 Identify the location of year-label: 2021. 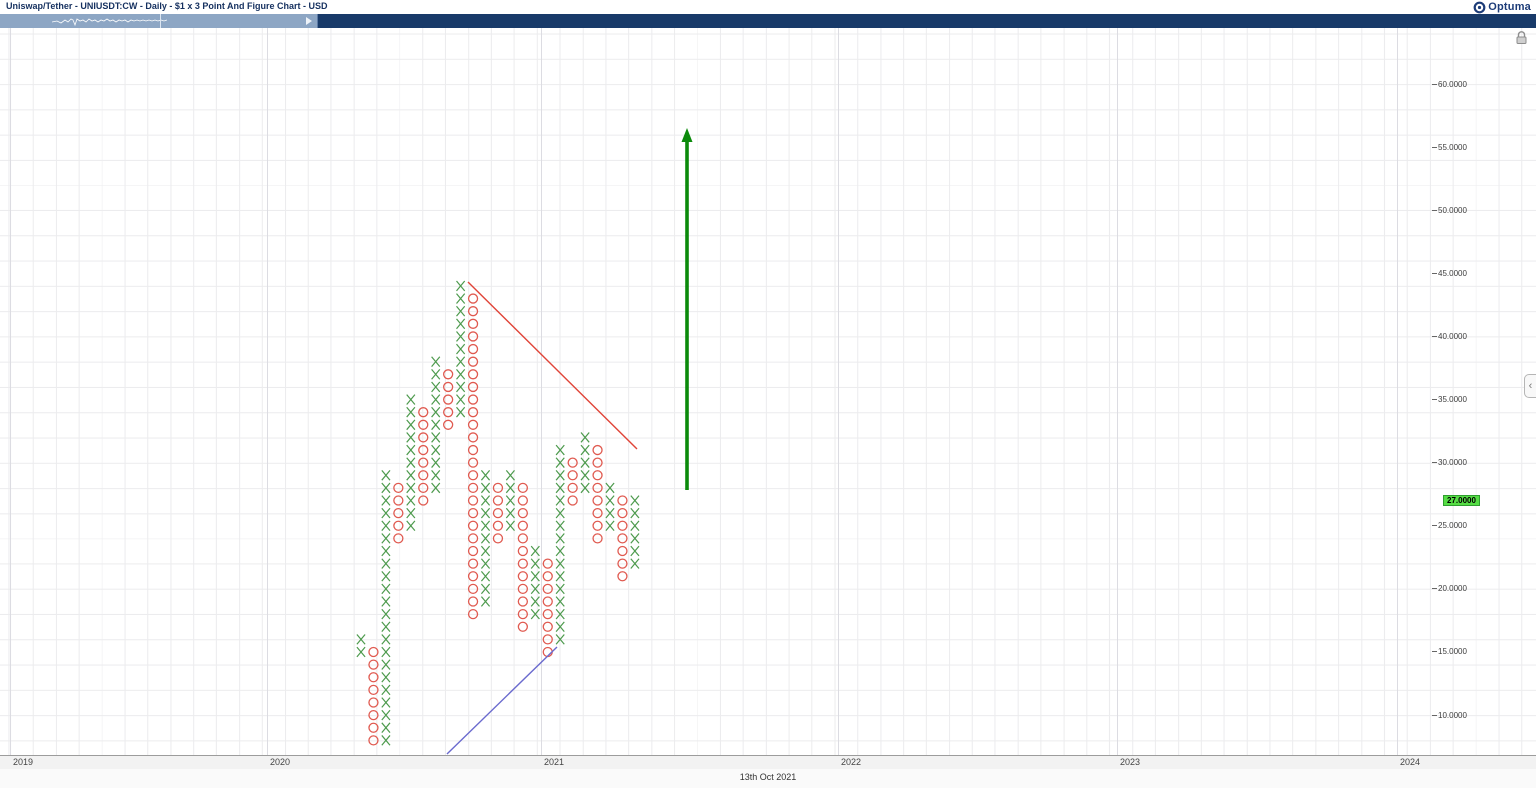
(554, 762).